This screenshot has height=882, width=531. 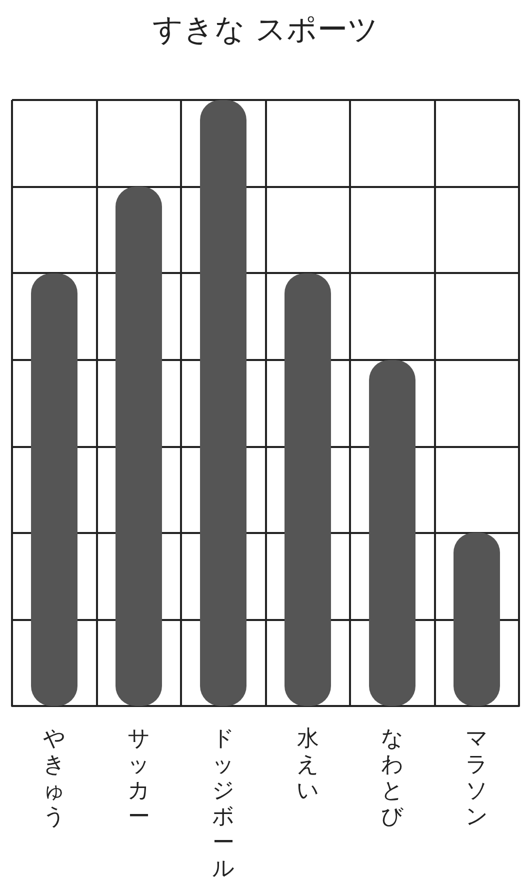 What do you see at coordinates (476, 778) in the screenshot?
I see `x-tick-label: マラソン` at bounding box center [476, 778].